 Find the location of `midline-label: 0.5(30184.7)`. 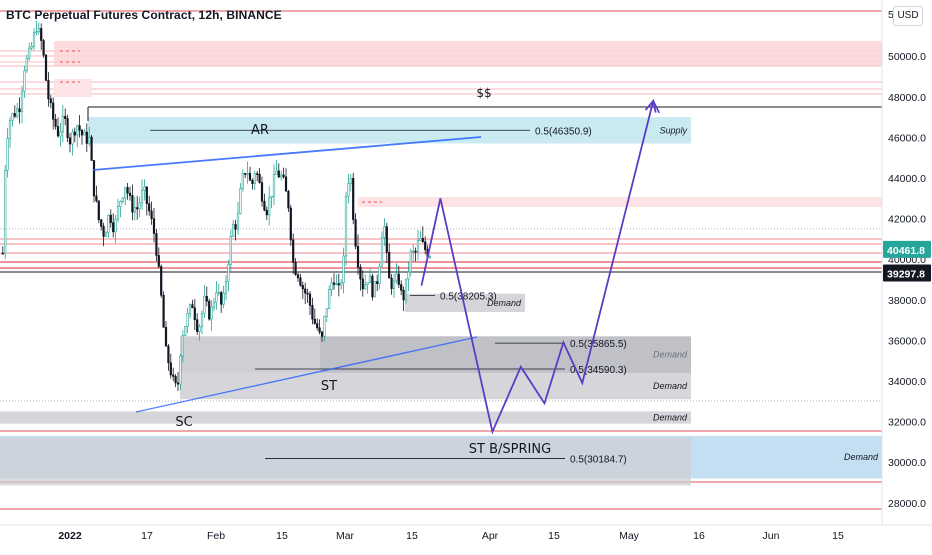

midline-label: 0.5(30184.7) is located at coordinates (598, 459).